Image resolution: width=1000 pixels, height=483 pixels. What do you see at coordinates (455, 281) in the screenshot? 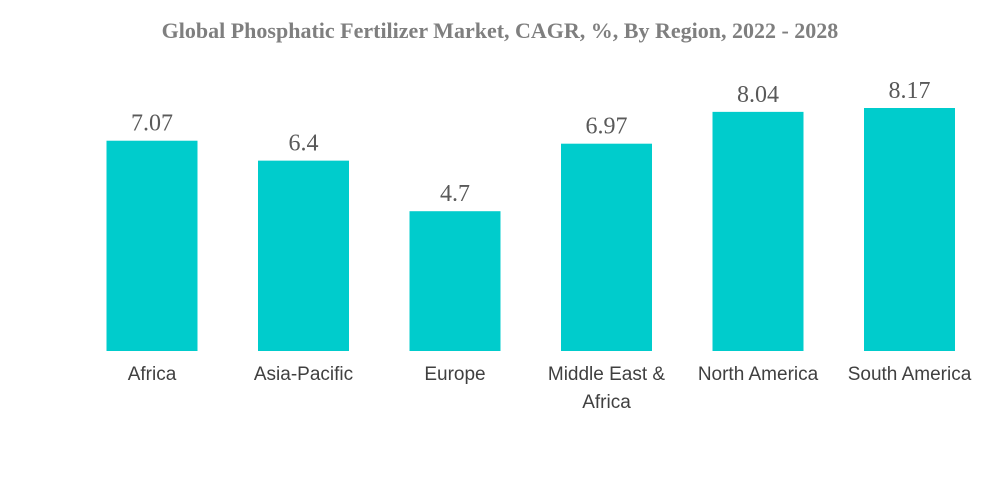
I see `bar-europe` at bounding box center [455, 281].